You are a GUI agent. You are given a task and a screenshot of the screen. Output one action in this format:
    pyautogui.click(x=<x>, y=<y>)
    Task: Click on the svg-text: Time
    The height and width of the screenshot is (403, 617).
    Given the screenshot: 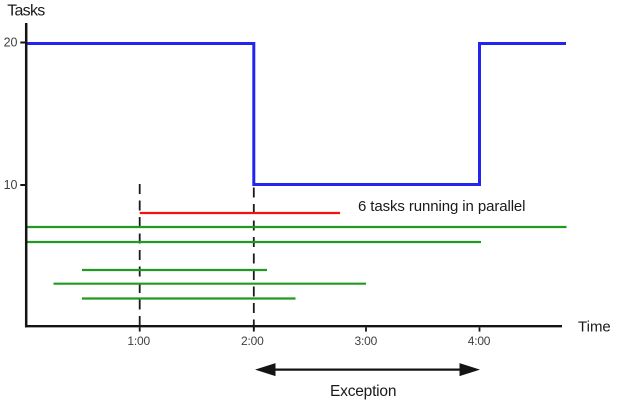 What is the action you would take?
    pyautogui.click(x=594, y=327)
    